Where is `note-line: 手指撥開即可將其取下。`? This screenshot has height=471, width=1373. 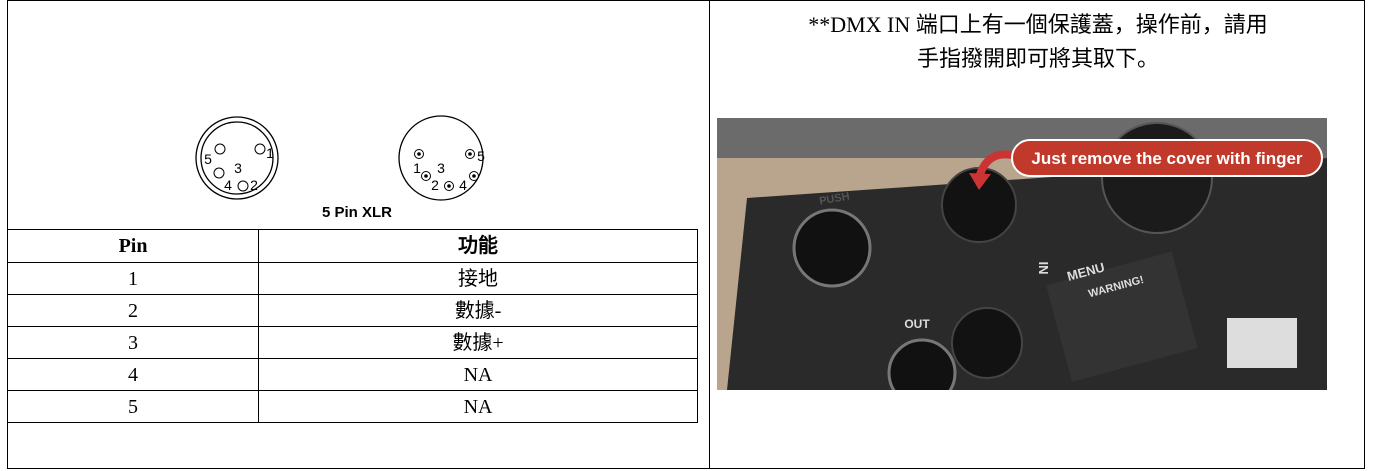
note-line: 手指撥開即可將其取下。 is located at coordinates (1037, 58).